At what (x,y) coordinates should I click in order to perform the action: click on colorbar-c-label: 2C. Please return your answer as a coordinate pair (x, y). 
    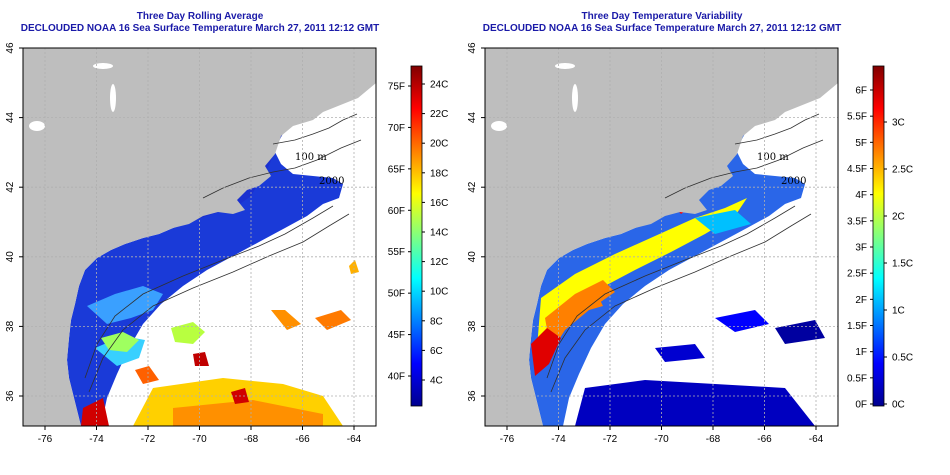
    Looking at the image, I should click on (898, 217).